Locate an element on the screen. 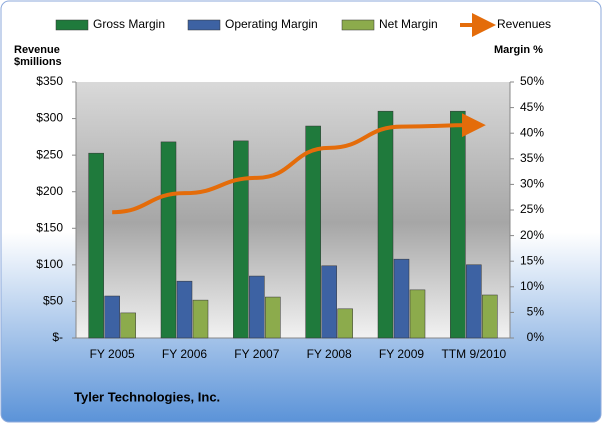 The height and width of the screenshot is (423, 602). y-tick-label: $200 is located at coordinates (49, 191).